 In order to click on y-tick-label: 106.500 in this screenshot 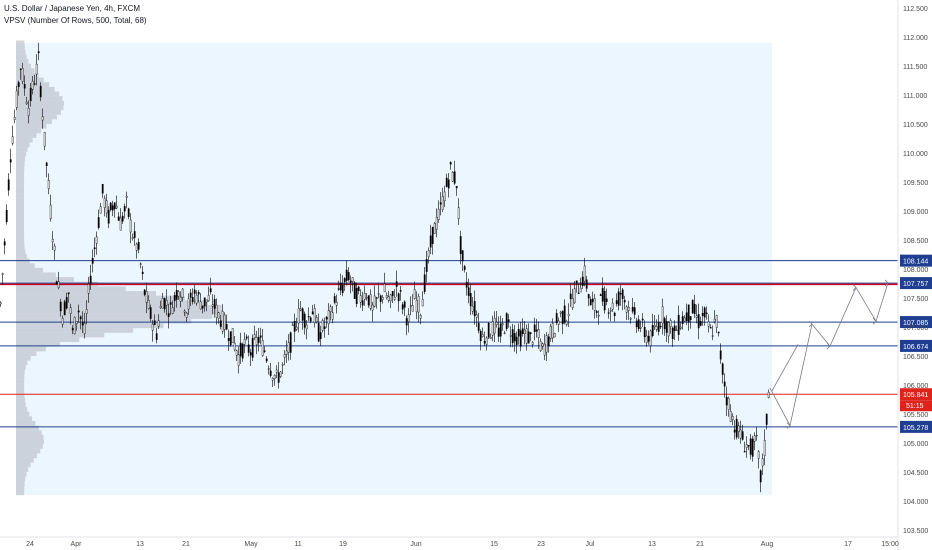, I will do `click(915, 357)`.